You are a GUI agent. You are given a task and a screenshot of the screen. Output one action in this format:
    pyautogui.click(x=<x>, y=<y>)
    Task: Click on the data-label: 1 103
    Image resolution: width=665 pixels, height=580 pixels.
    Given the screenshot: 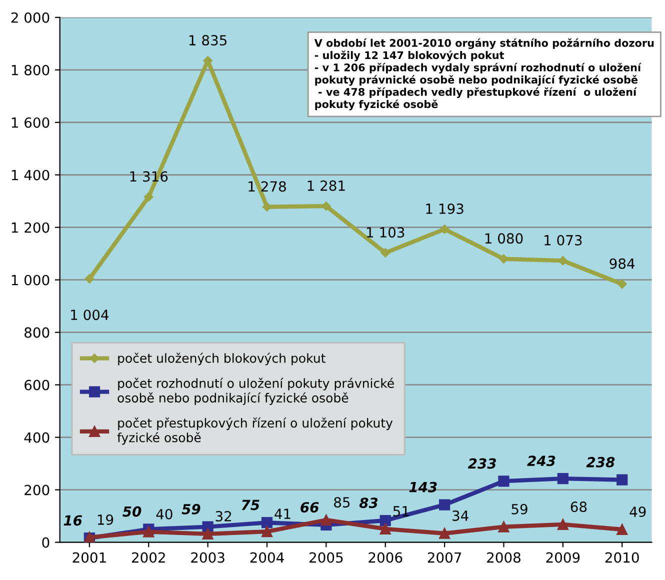 What is the action you would take?
    pyautogui.click(x=385, y=232)
    